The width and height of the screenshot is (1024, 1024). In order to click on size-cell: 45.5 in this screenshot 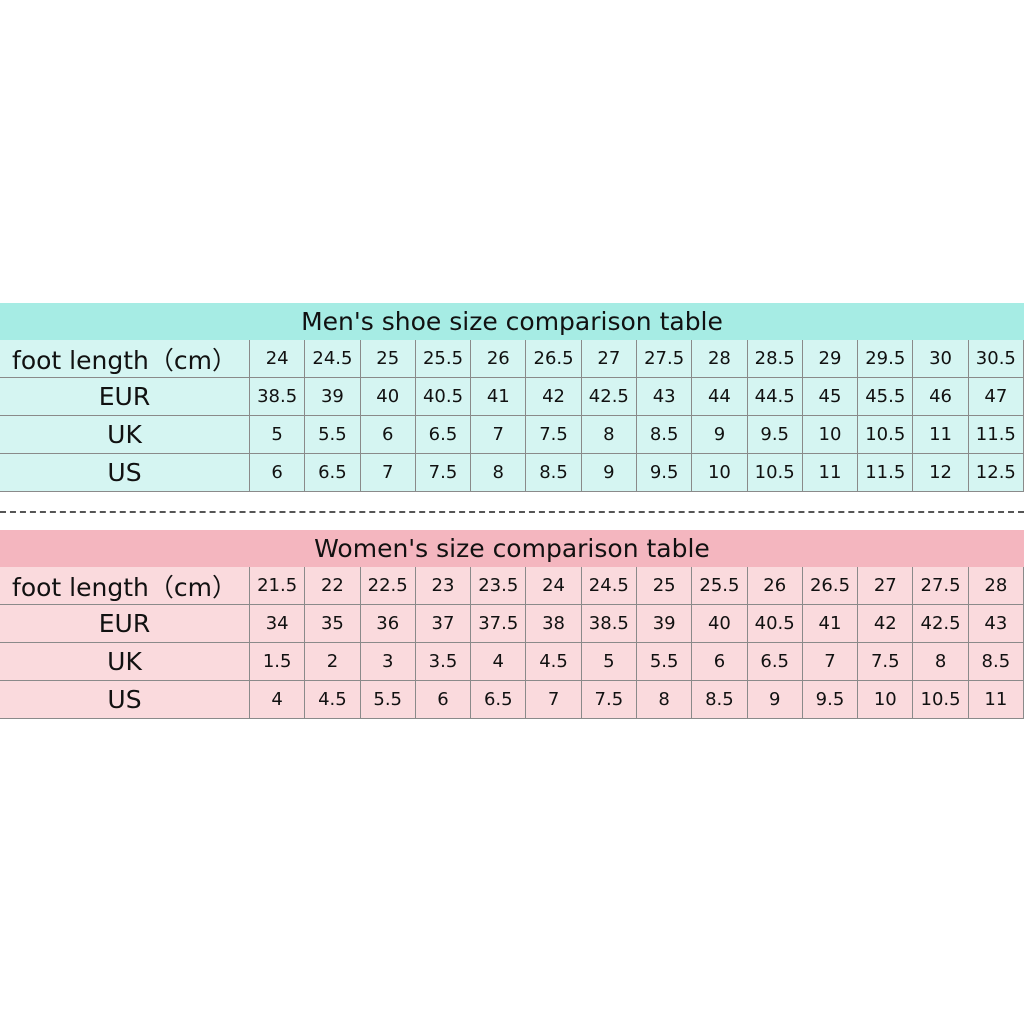, I will do `click(886, 397)`.